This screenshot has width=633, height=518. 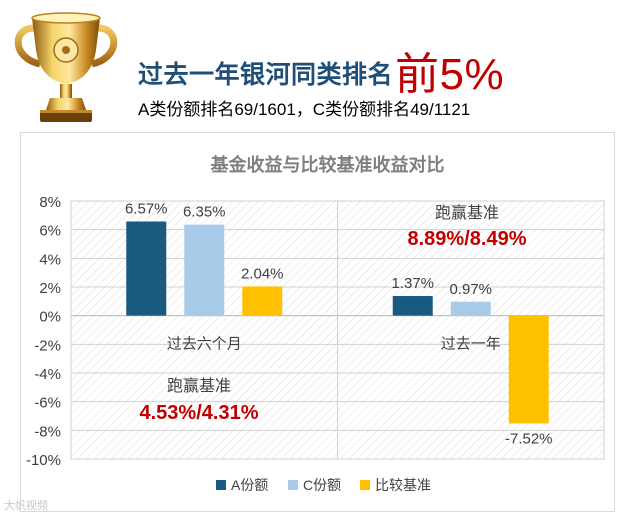 I want to click on data-label: 2.04%, so click(x=262, y=273).